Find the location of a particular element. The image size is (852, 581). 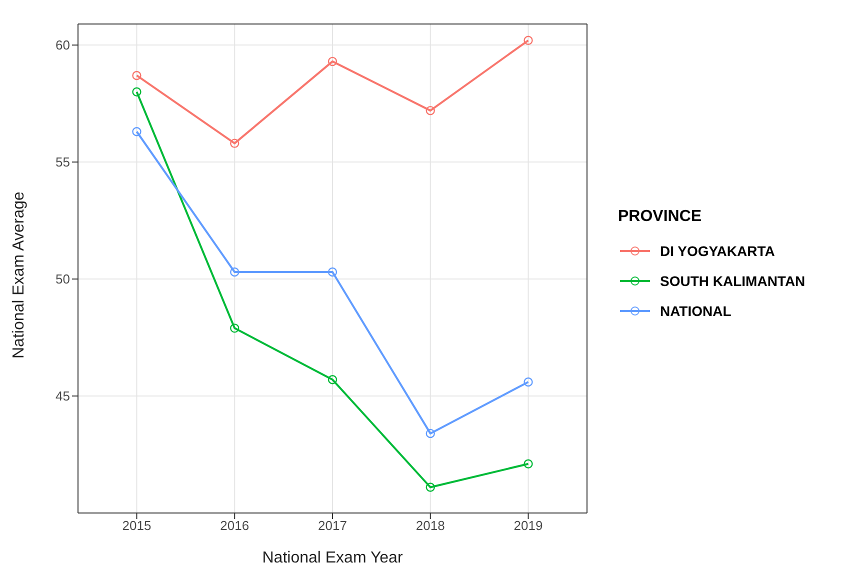

x-tick-label: 2019 is located at coordinates (528, 526).